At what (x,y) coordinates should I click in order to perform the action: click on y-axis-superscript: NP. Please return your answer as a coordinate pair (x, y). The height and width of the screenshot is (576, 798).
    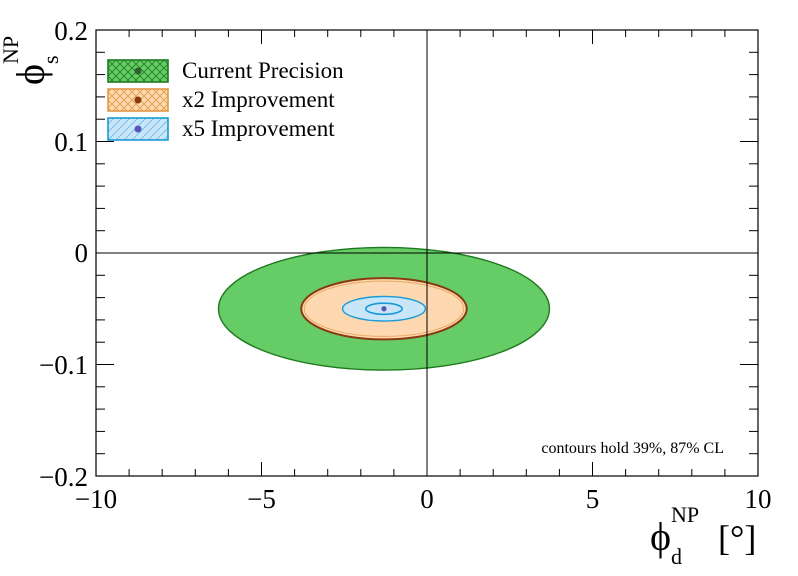
    Looking at the image, I should click on (11, 50).